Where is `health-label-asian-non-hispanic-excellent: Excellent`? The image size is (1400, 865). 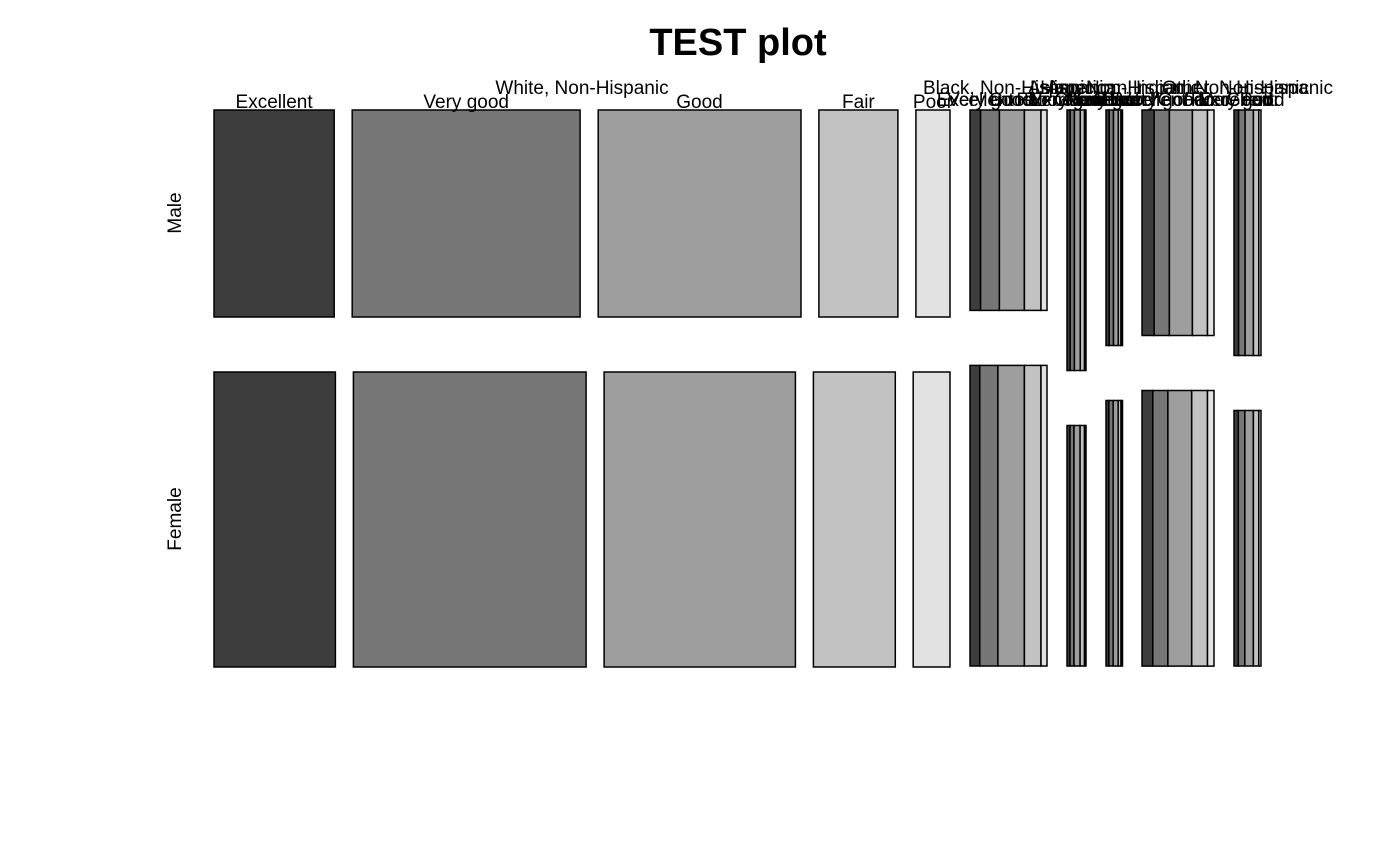 health-label-asian-non-hispanic-excellent: Excellent is located at coordinates (1108, 100).